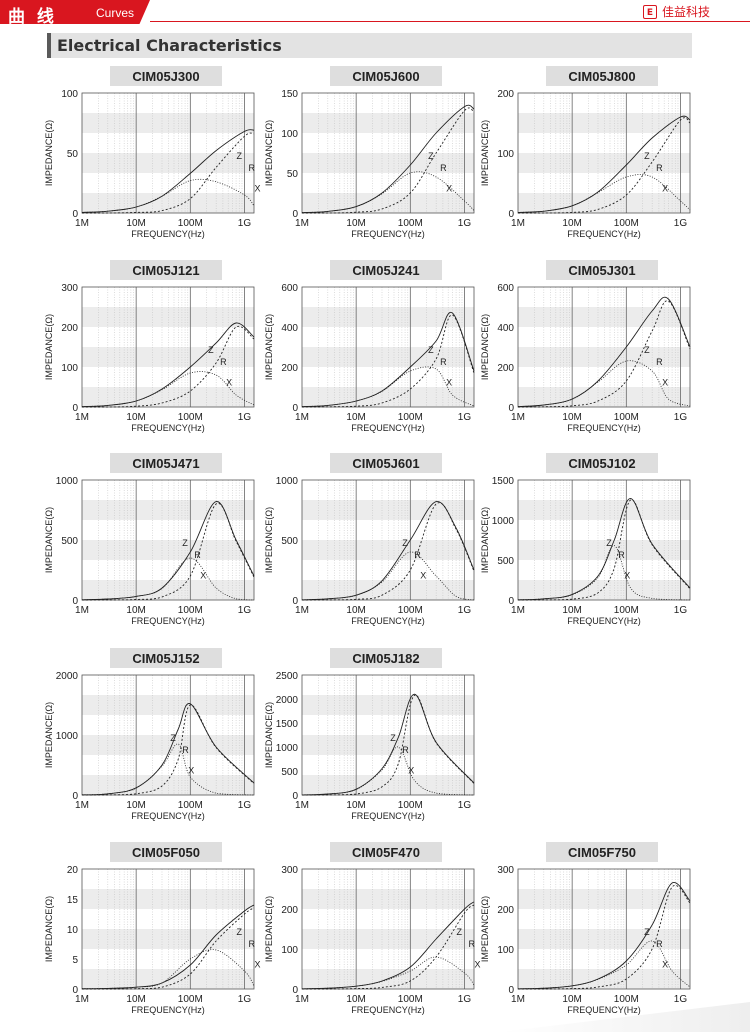 Image resolution: width=750 pixels, height=1032 pixels. What do you see at coordinates (73, 930) in the screenshot?
I see `y-tick-label: 10` at bounding box center [73, 930].